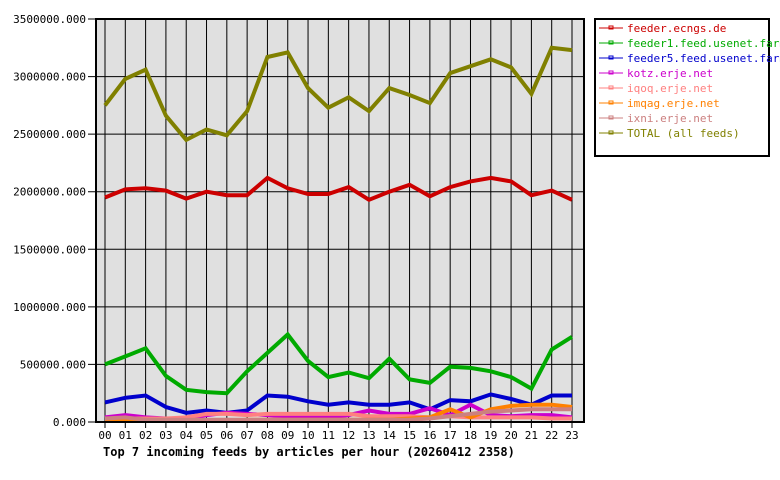 The width and height of the screenshot is (780, 480). I want to click on legend-label: feeder.ecngs.de, so click(676, 28).